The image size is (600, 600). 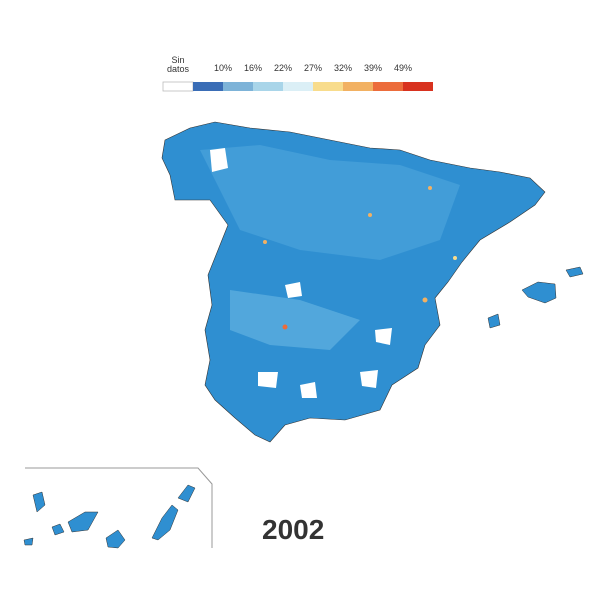 What do you see at coordinates (223, 68) in the screenshot?
I see `legend-break-label: 10%` at bounding box center [223, 68].